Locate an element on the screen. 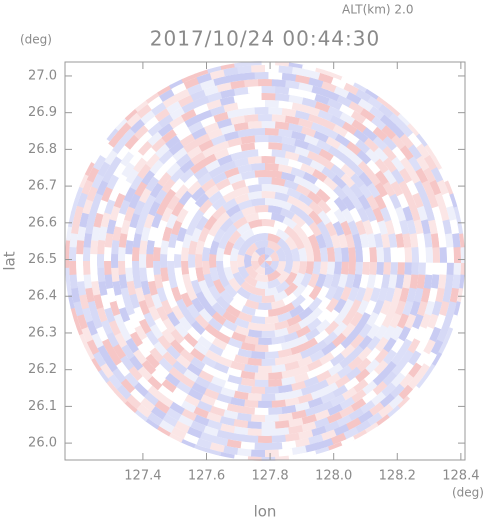 This screenshot has height=521, width=491. y-tick-label: 26.6 is located at coordinates (42, 222).